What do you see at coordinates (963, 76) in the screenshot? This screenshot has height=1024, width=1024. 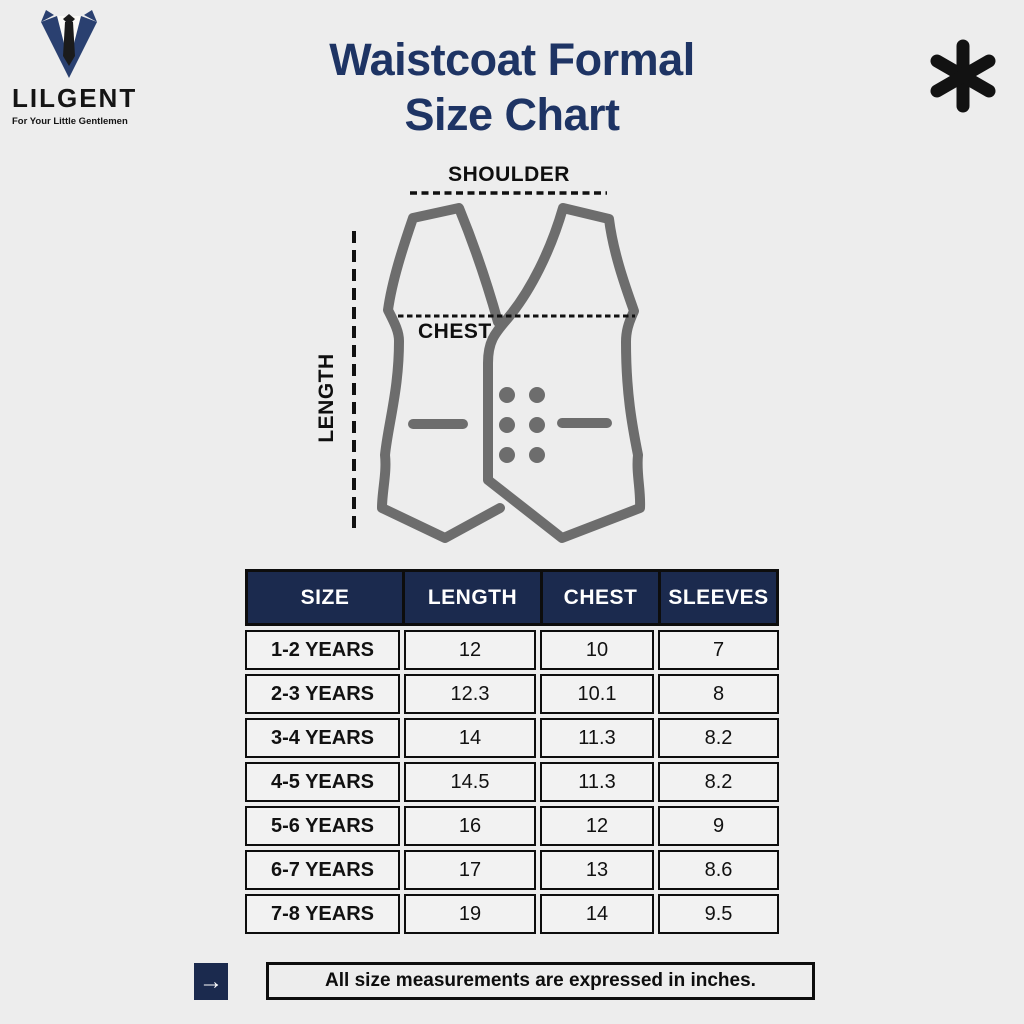 I see `asterisk-icon` at bounding box center [963, 76].